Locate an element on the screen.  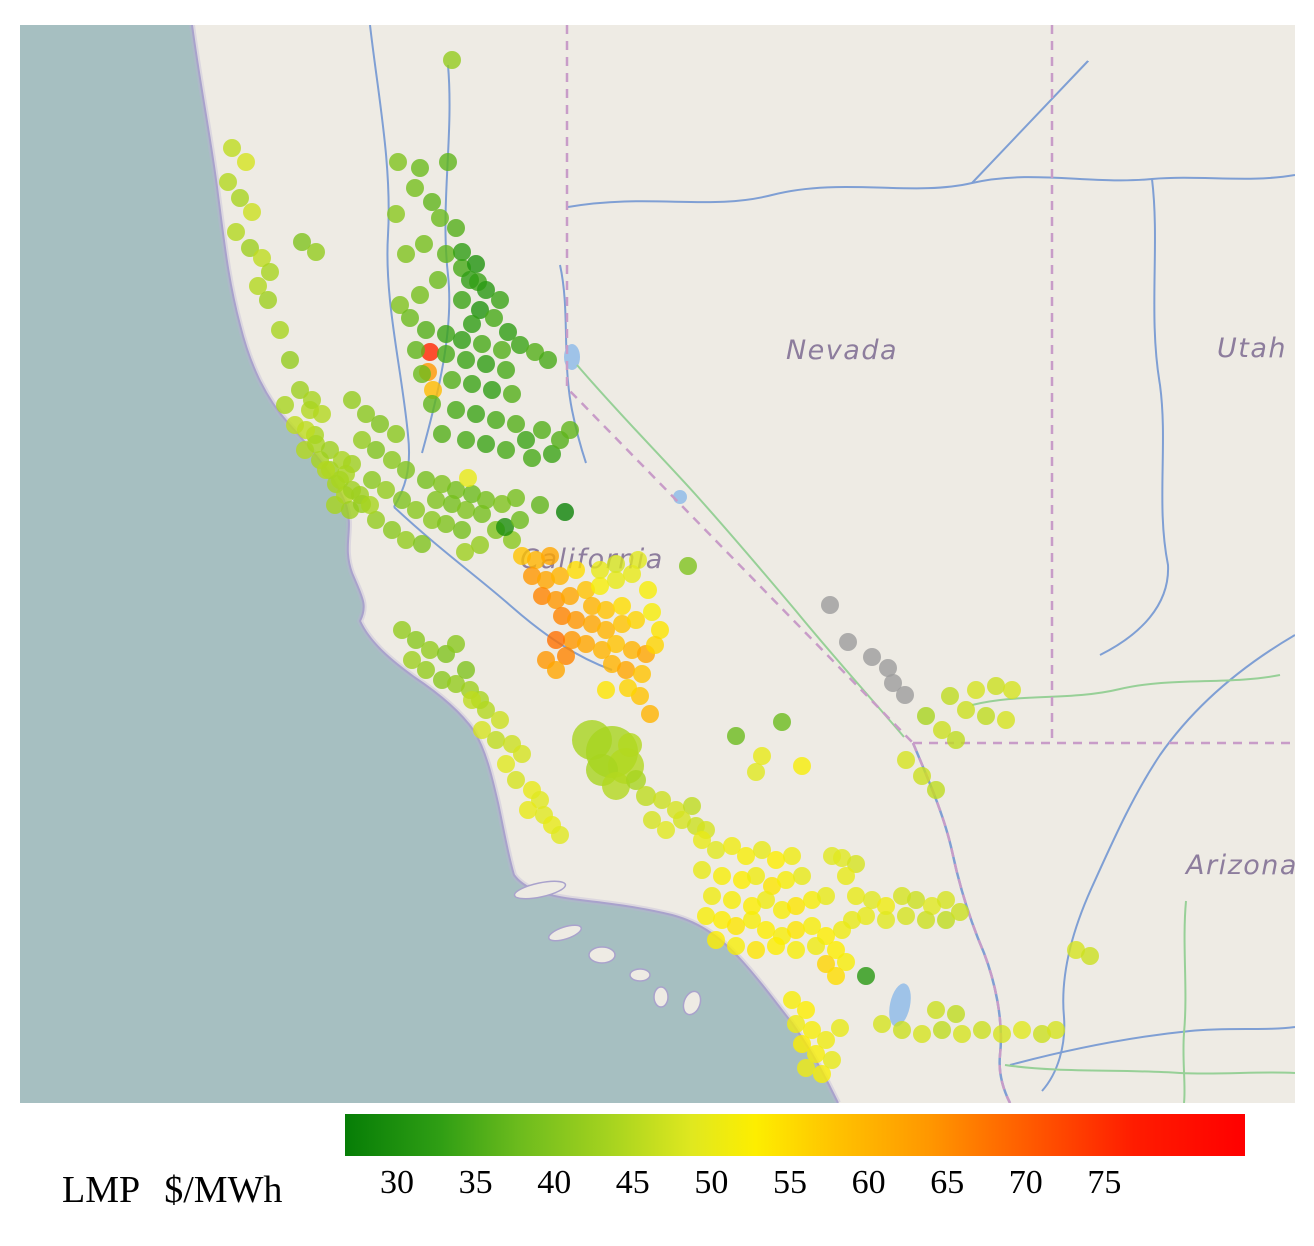
legend-title: LMP $/MWh is located at coordinates (172, 1190).